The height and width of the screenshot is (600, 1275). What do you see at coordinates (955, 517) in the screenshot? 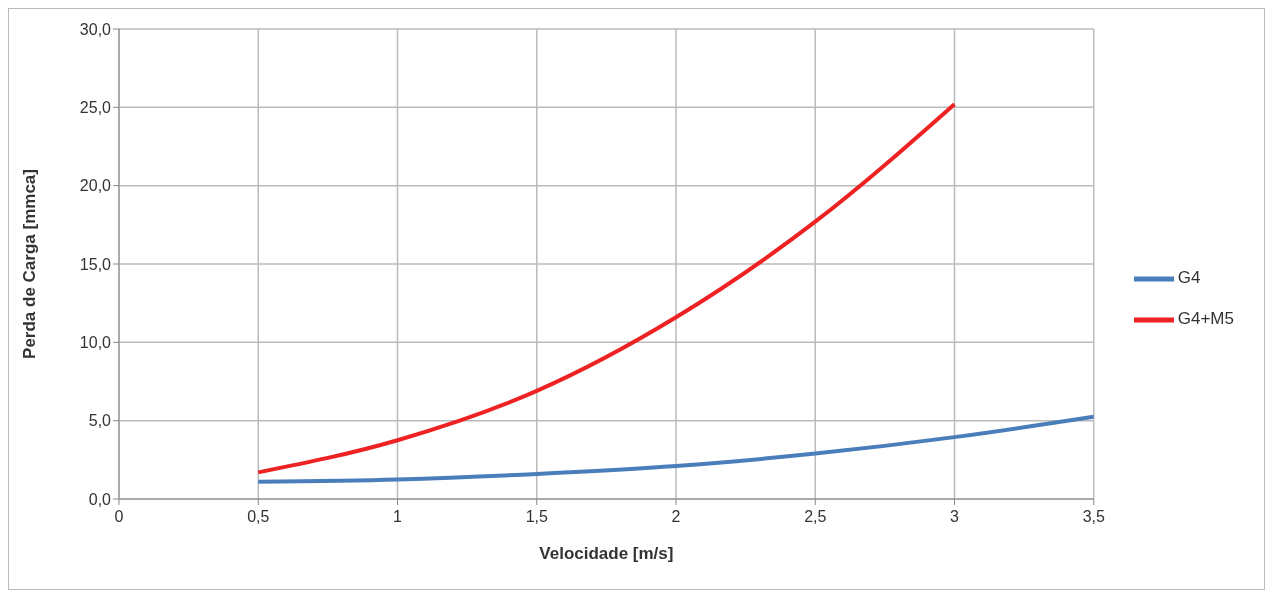
I see `x-tick-label: 3` at bounding box center [955, 517].